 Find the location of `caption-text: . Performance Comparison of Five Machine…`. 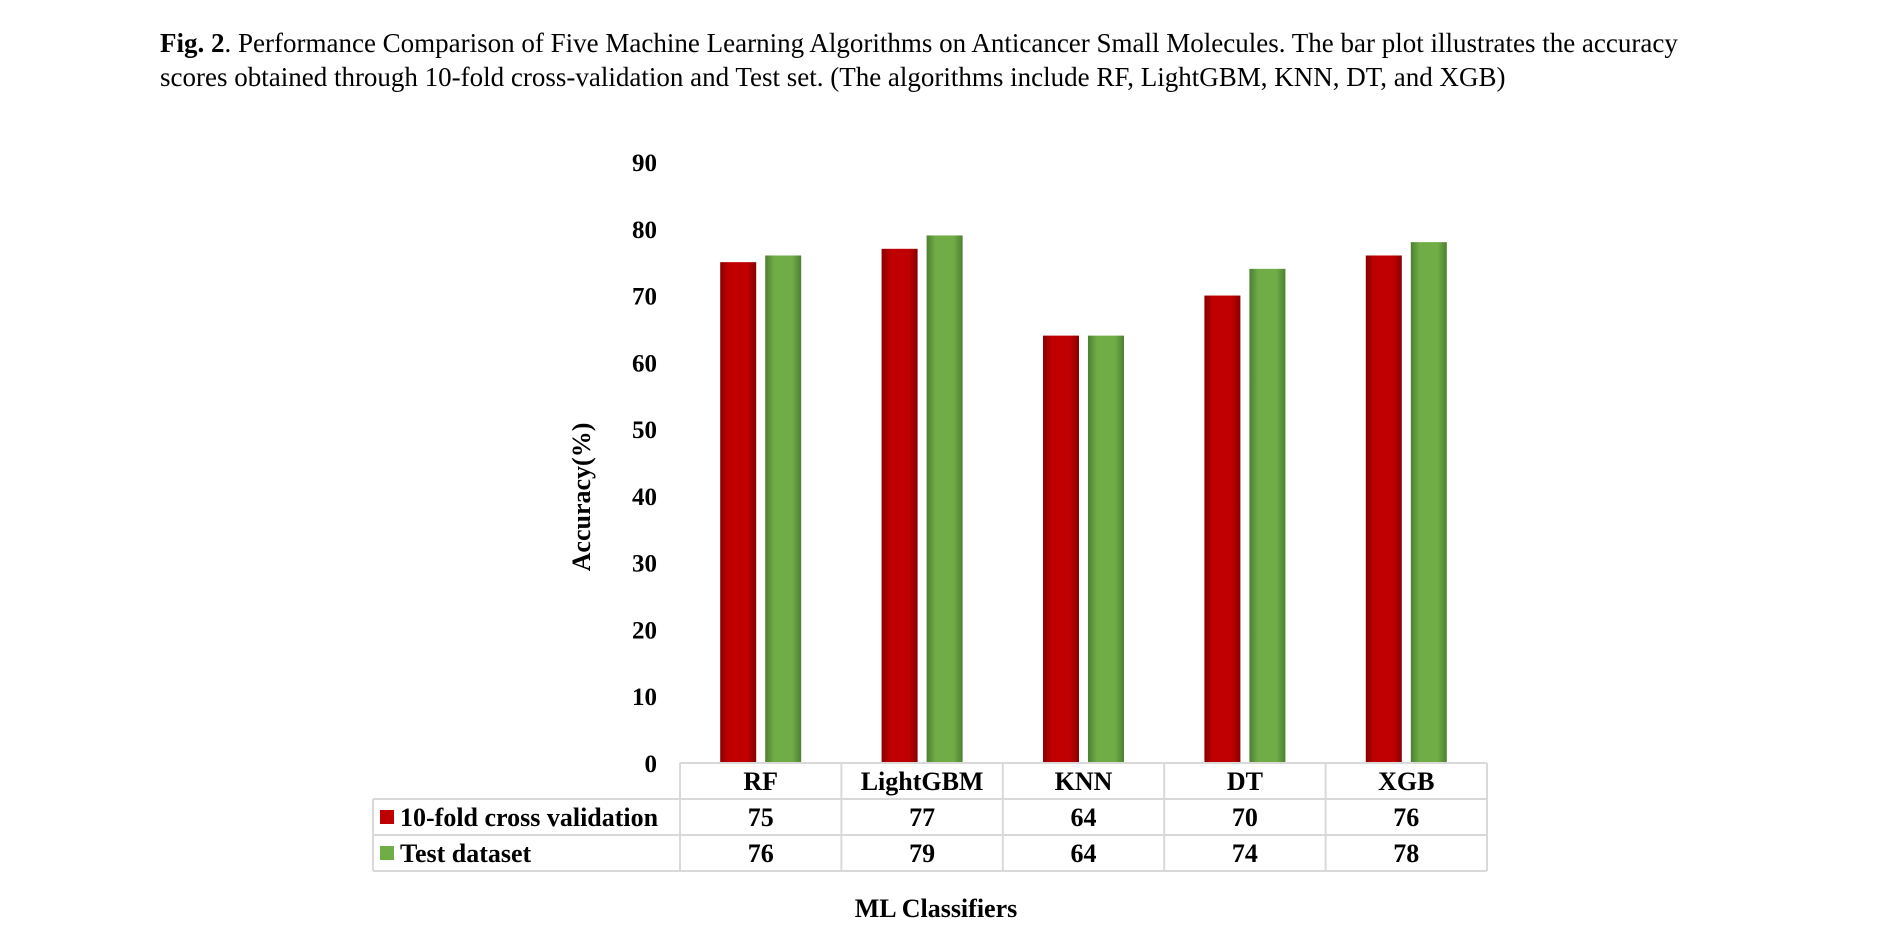

caption-text: . Performance Comparison of Five Machine… is located at coordinates (919, 60).